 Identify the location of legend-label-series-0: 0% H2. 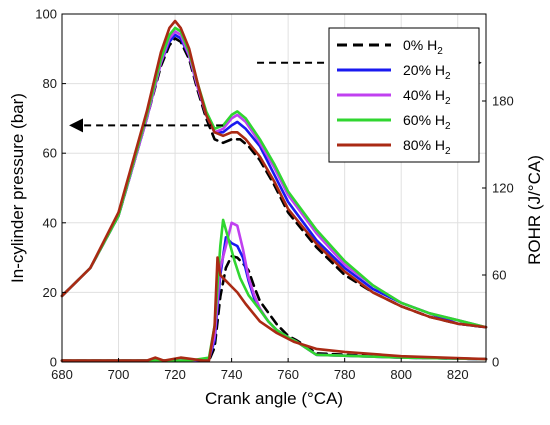
(423, 47).